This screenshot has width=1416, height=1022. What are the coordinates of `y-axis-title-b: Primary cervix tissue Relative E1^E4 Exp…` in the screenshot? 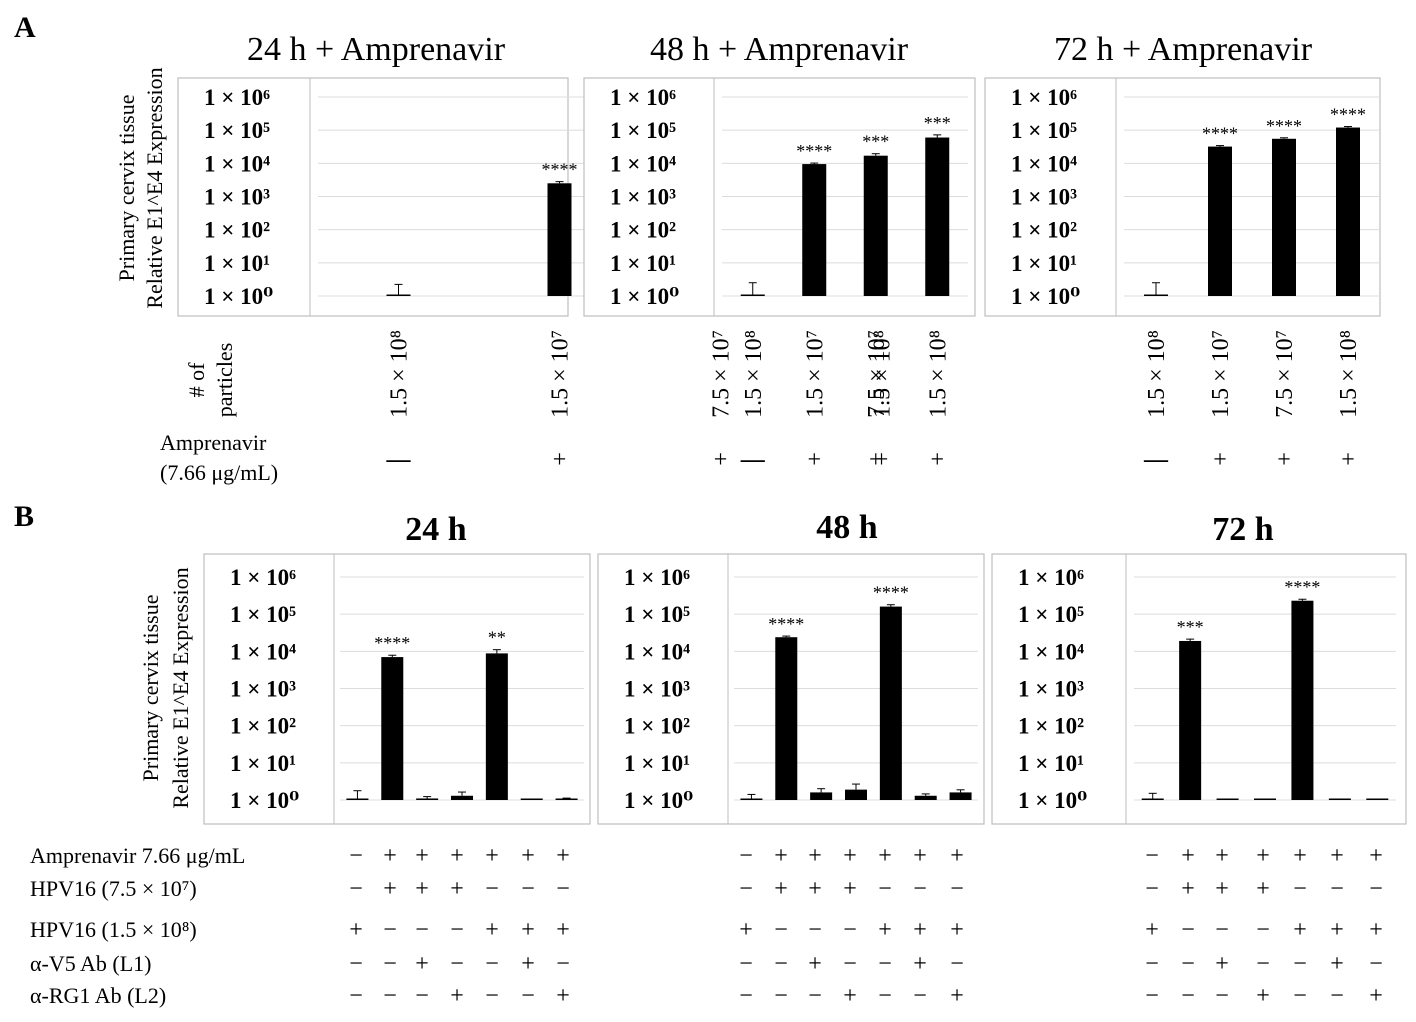 It's located at (165, 687).